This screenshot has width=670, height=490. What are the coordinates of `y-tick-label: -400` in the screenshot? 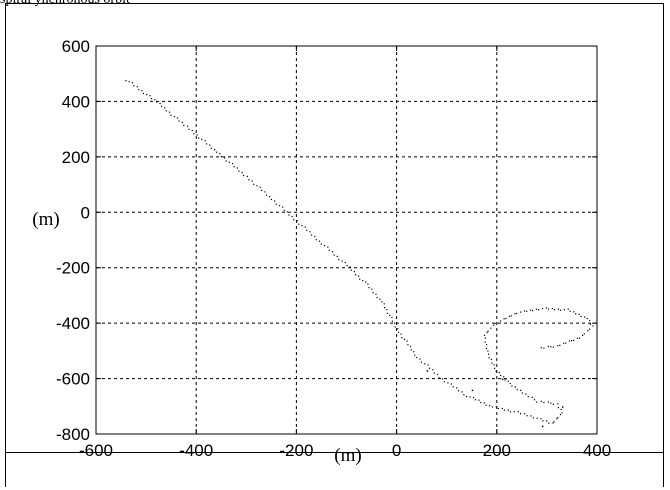 It's located at (73, 323).